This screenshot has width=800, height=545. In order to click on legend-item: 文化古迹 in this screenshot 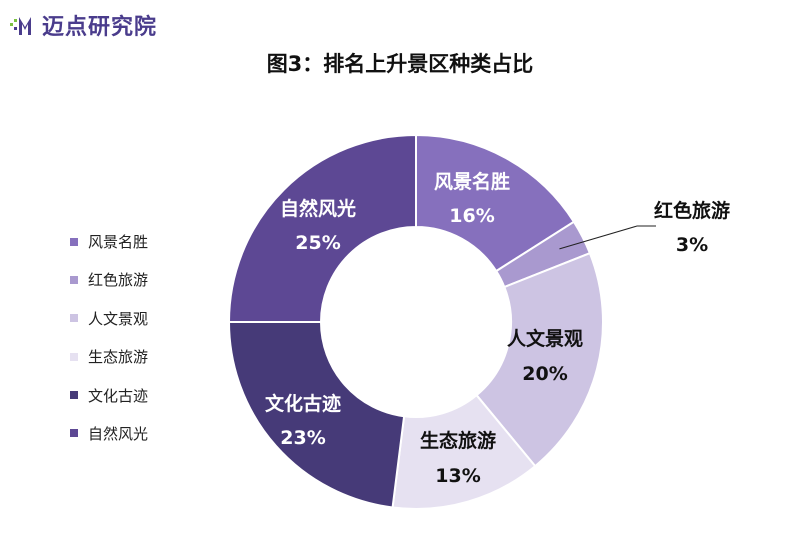, I will do `click(109, 395)`.